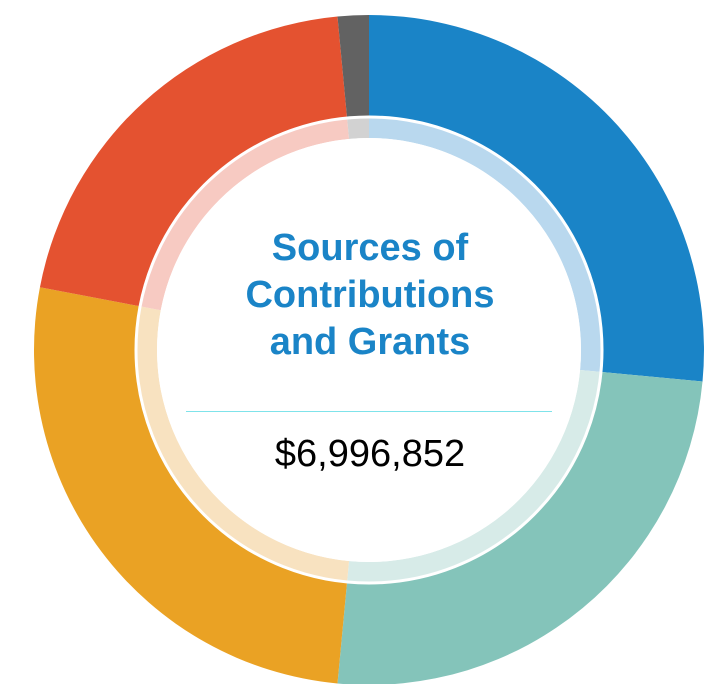 This screenshot has width=719, height=684. Describe the element at coordinates (370, 454) in the screenshot. I see `total-amount: $6,996,852` at that location.